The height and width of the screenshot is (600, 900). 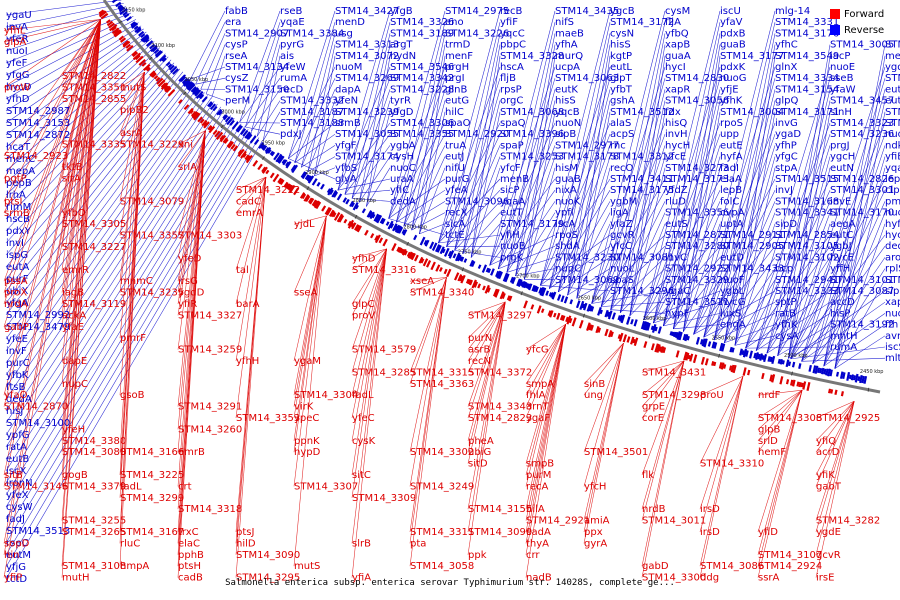 What do you see at coordinates (94, 99) in the screenshot?
I see `gene-label: STM14_2855` at bounding box center [94, 99].